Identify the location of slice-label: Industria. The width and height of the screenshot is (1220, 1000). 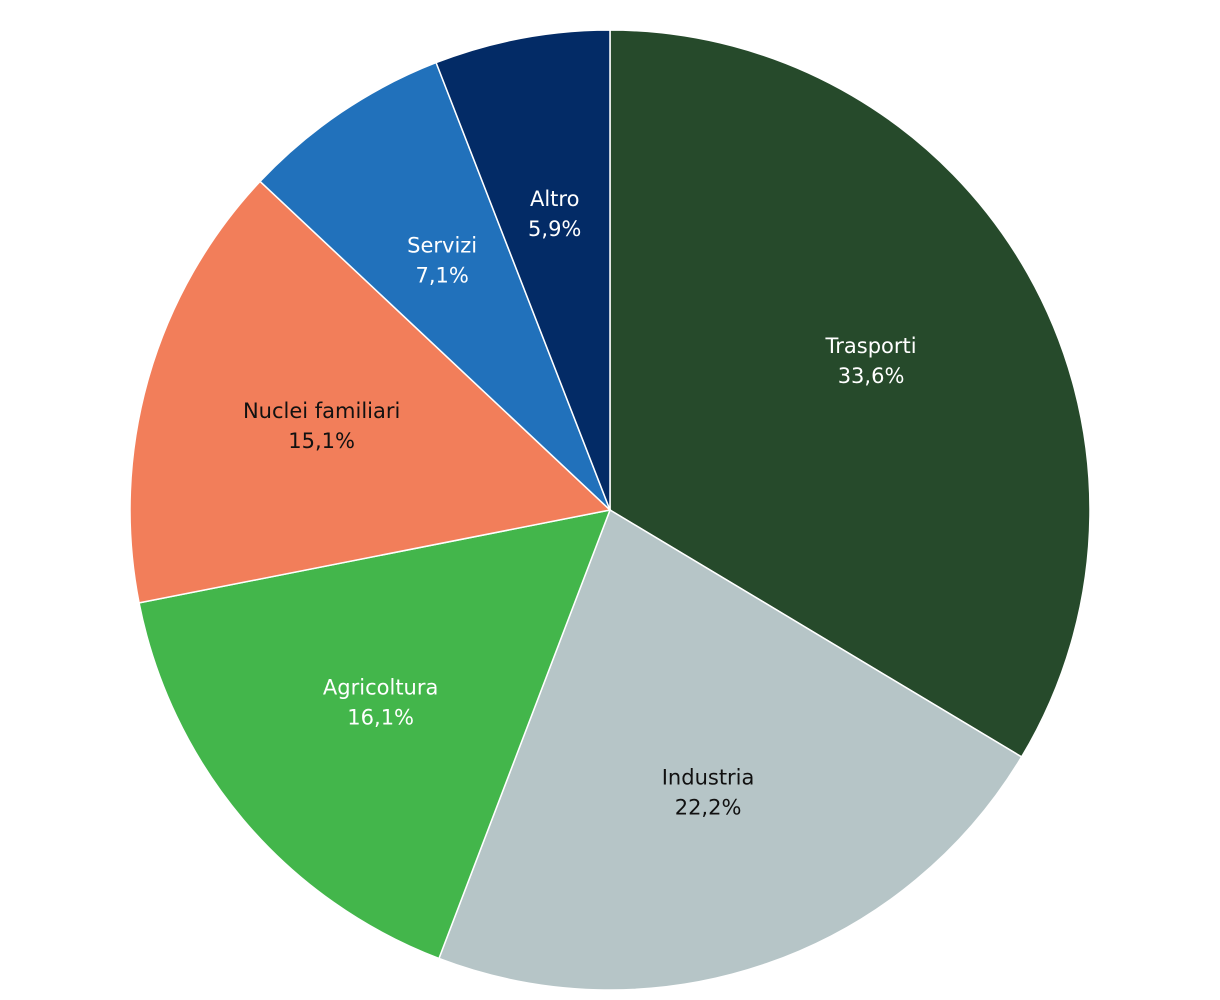
(708, 778).